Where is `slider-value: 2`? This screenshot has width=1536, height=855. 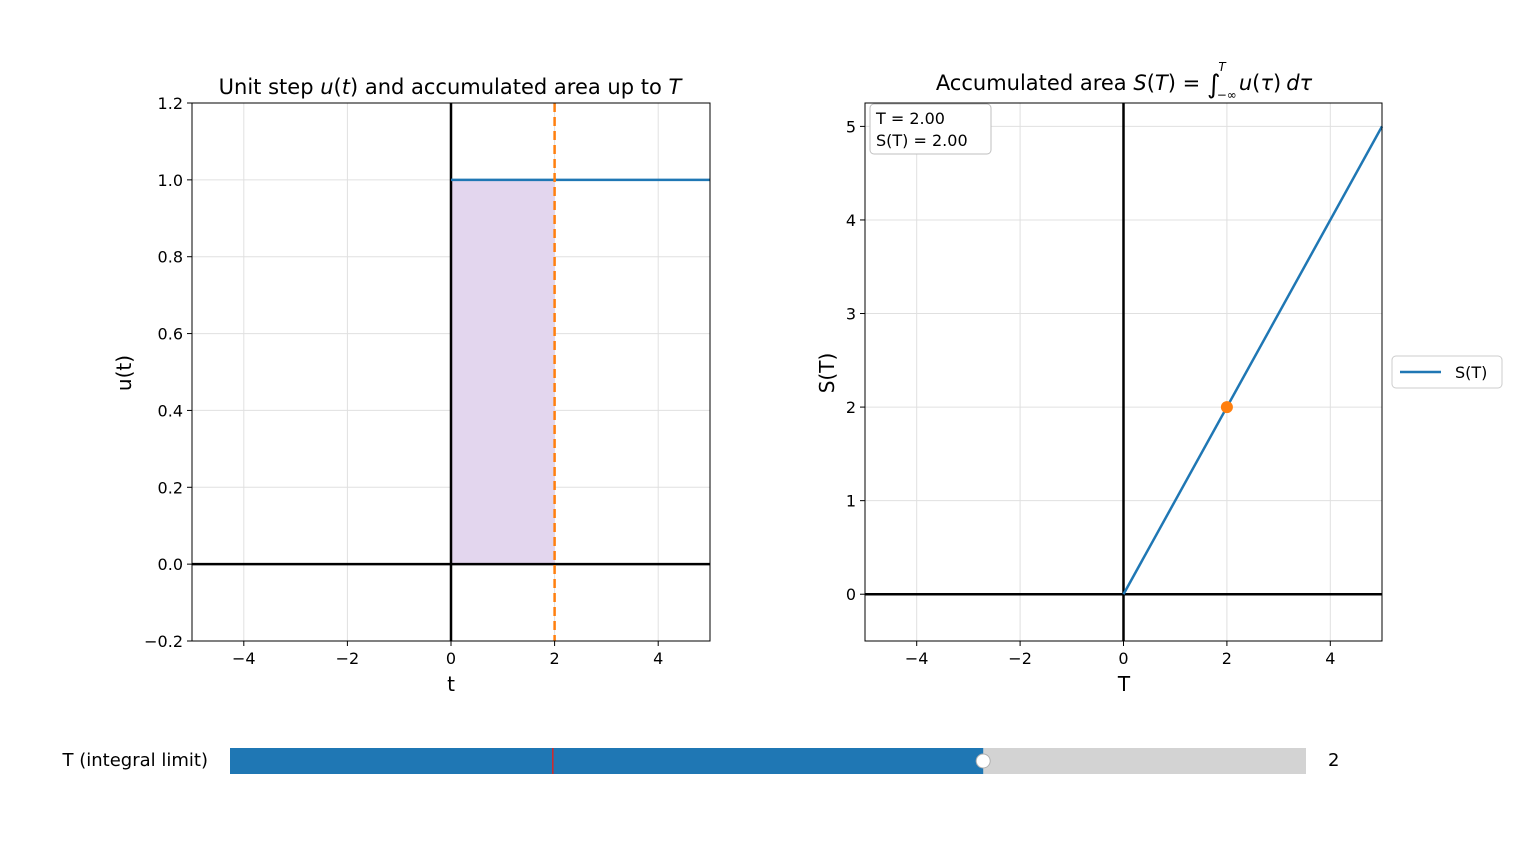
slider-value: 2 is located at coordinates (1333, 760).